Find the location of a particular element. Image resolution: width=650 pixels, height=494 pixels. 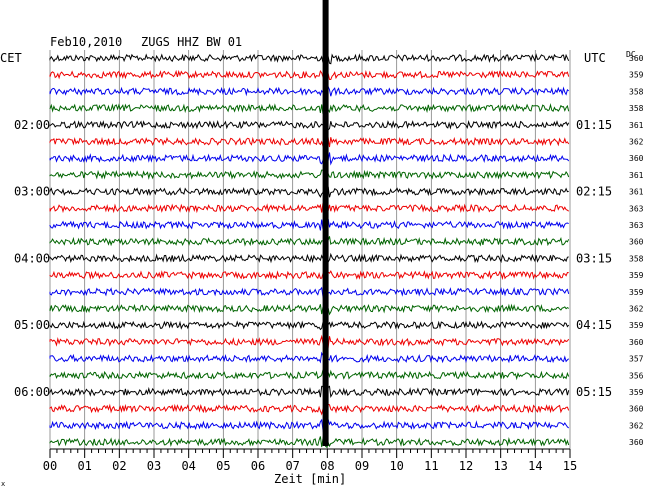

x-tick-label-01: 01 is located at coordinates (84, 466).